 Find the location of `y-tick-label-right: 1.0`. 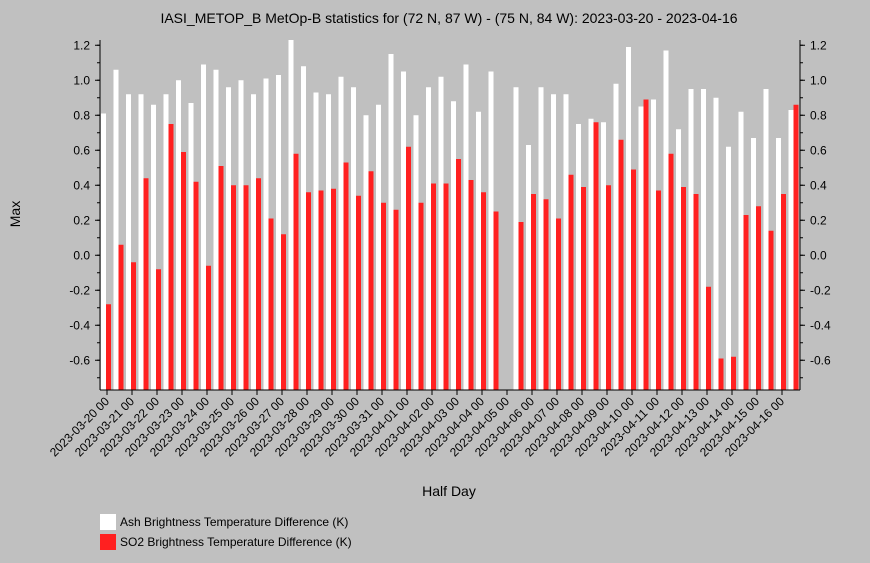

y-tick-label-right: 1.0 is located at coordinates (818, 80).